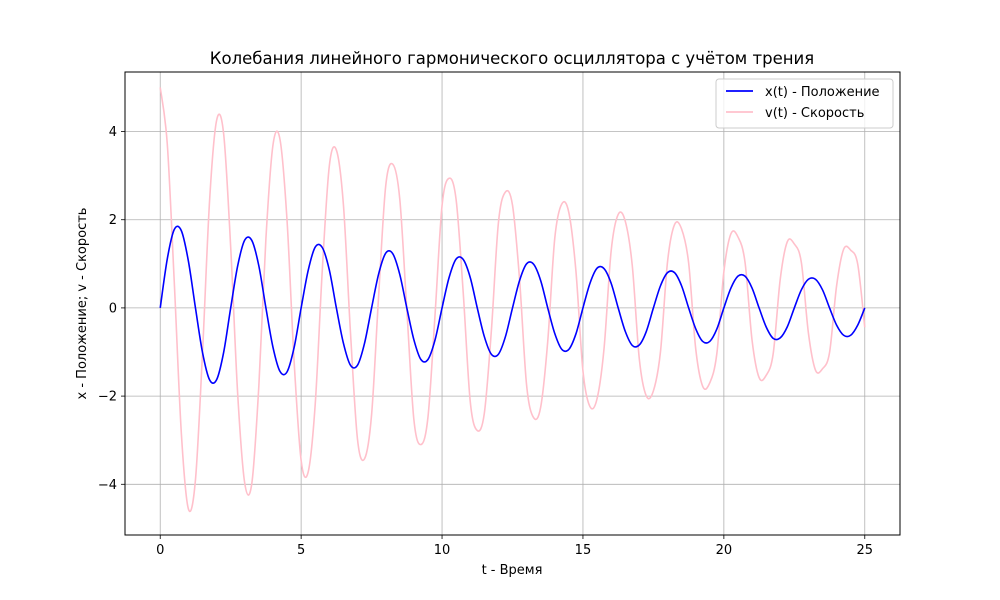  I want to click on y-tick-label: 2, so click(113, 220).